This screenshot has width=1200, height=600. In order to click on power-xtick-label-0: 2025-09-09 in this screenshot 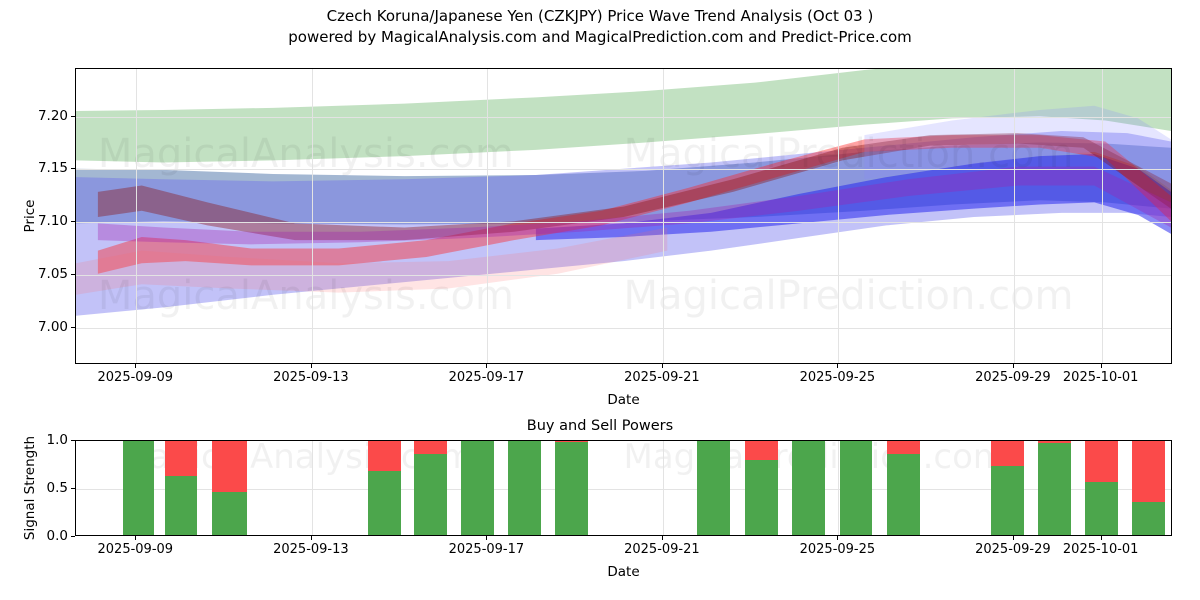, I will do `click(135, 549)`.